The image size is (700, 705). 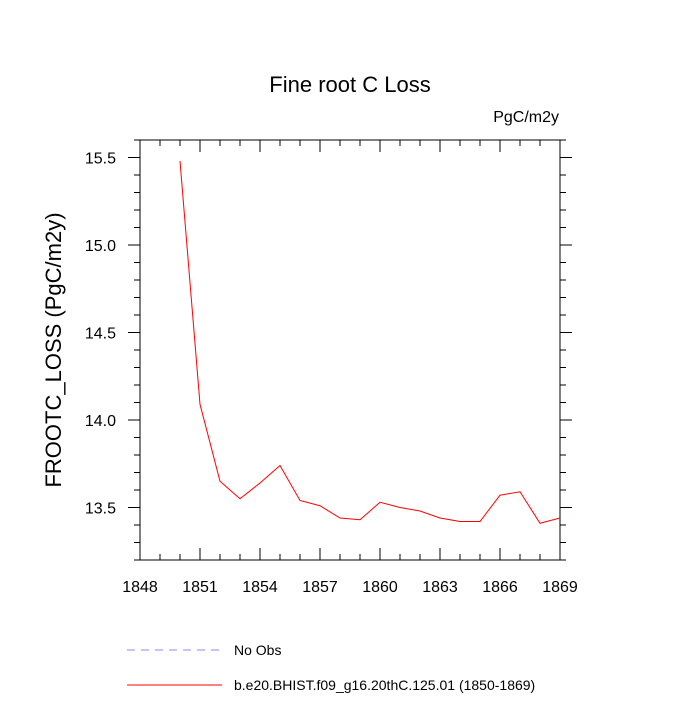 What do you see at coordinates (500, 587) in the screenshot?
I see `x-tick-label: 1866` at bounding box center [500, 587].